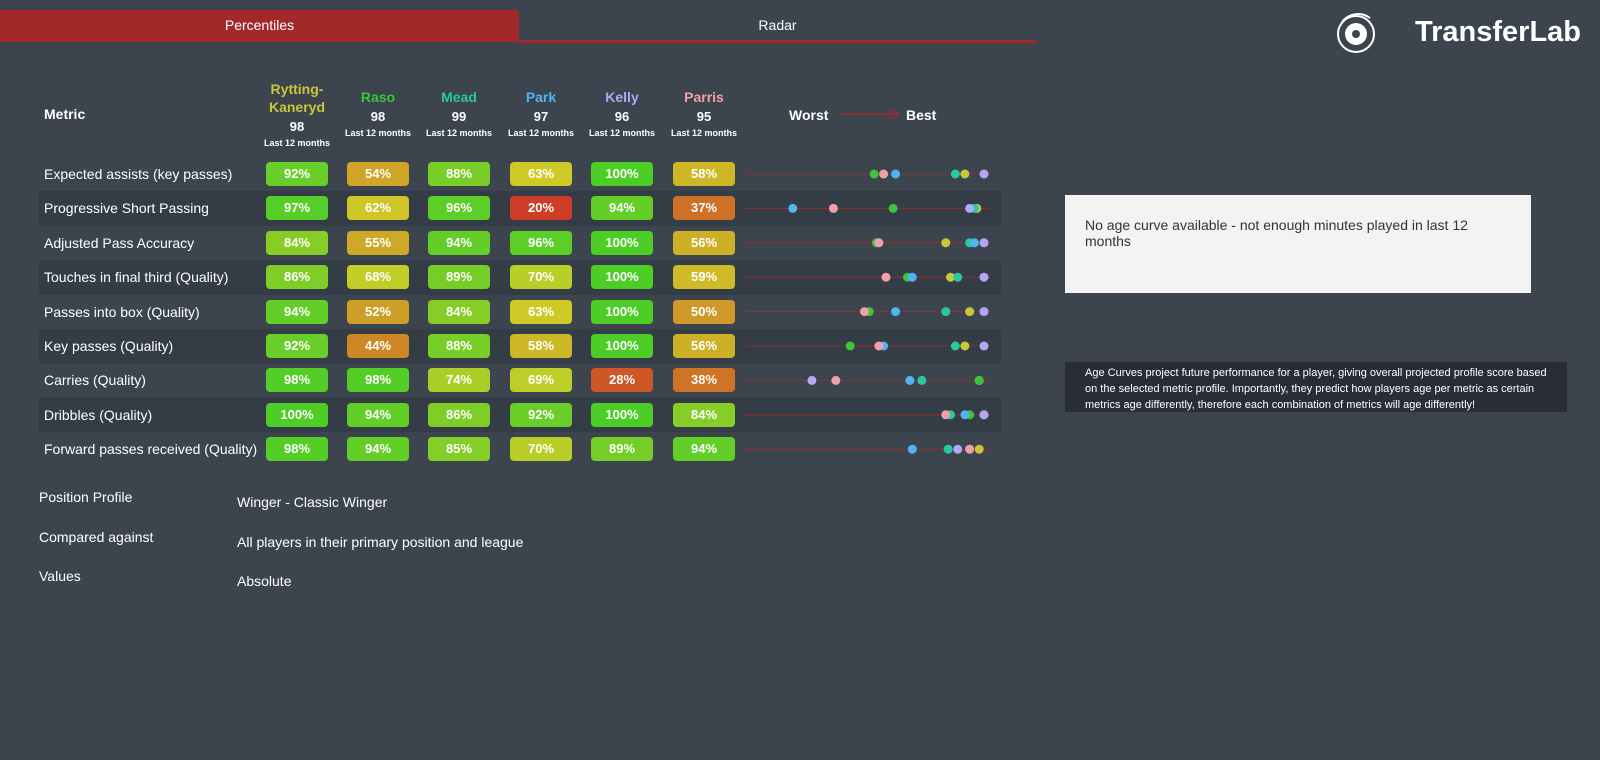 This screenshot has height=760, width=1600. What do you see at coordinates (1356, 33) in the screenshot?
I see `logo-icon` at bounding box center [1356, 33].